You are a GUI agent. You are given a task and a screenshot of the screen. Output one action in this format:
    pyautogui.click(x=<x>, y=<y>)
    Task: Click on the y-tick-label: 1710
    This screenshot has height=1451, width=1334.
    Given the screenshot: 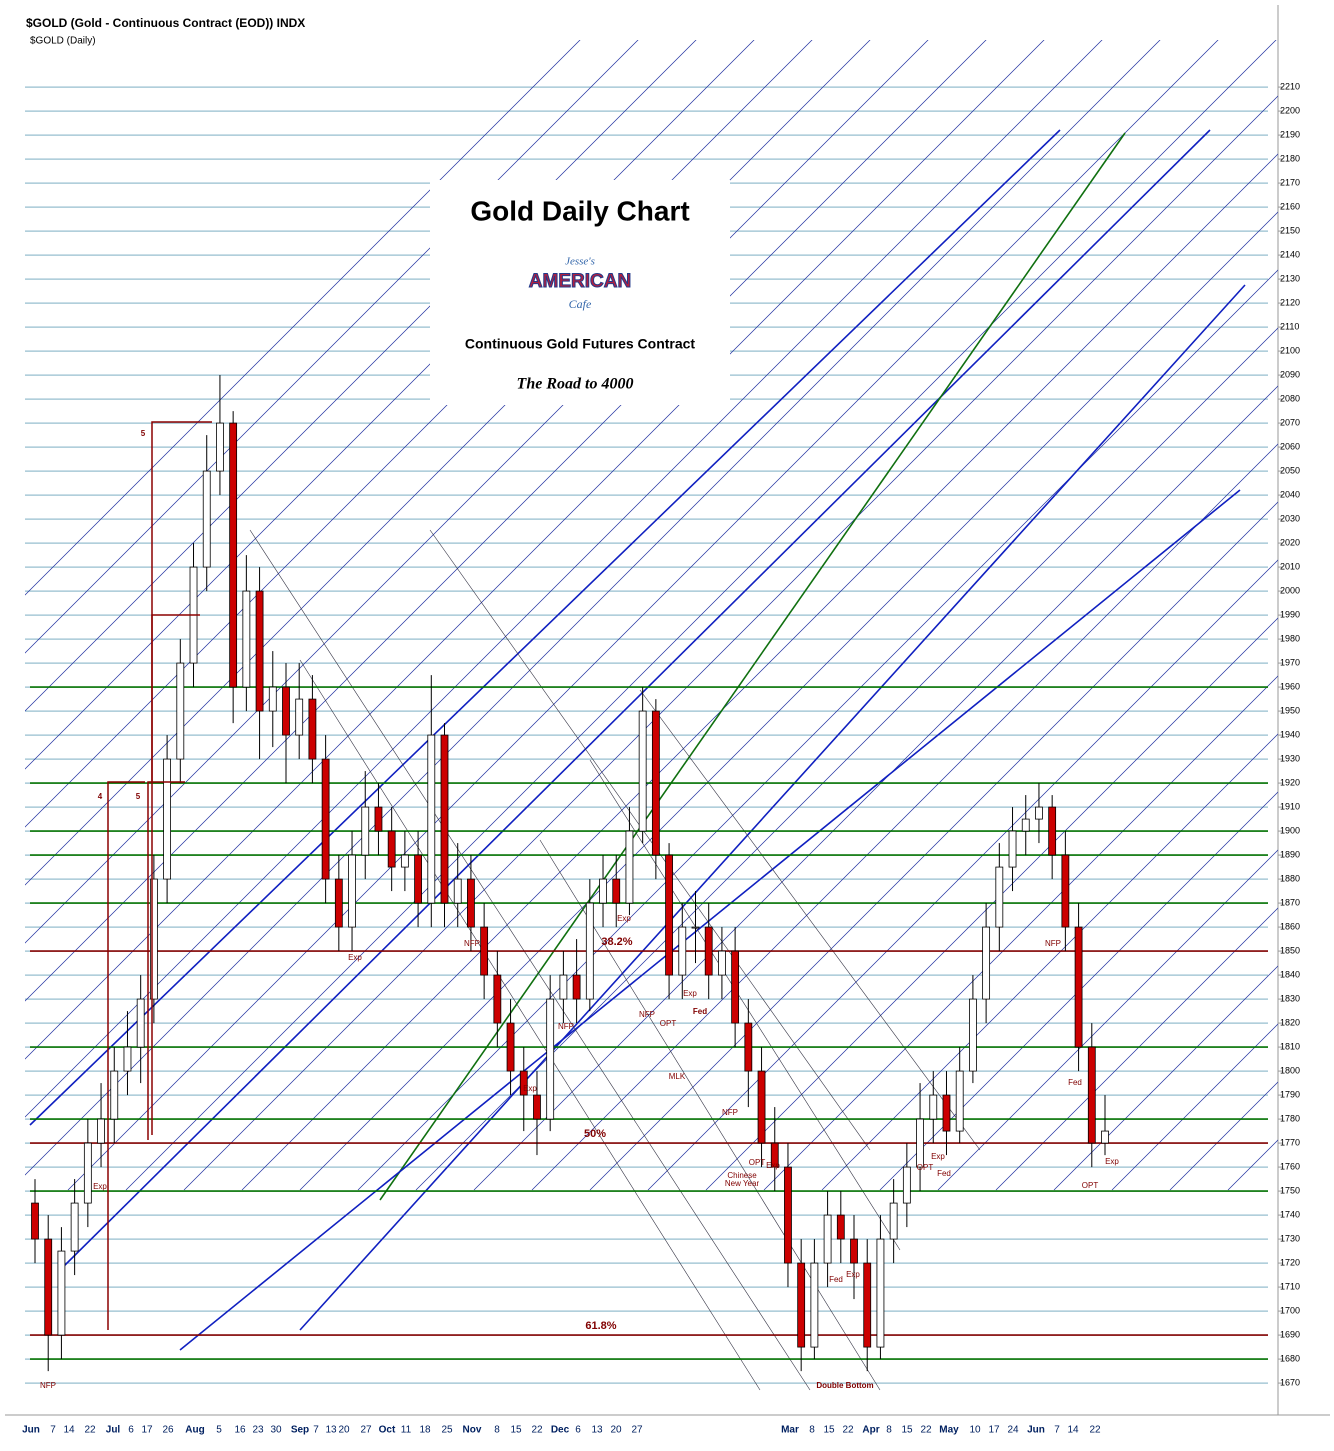 What is the action you would take?
    pyautogui.click(x=1290, y=1286)
    